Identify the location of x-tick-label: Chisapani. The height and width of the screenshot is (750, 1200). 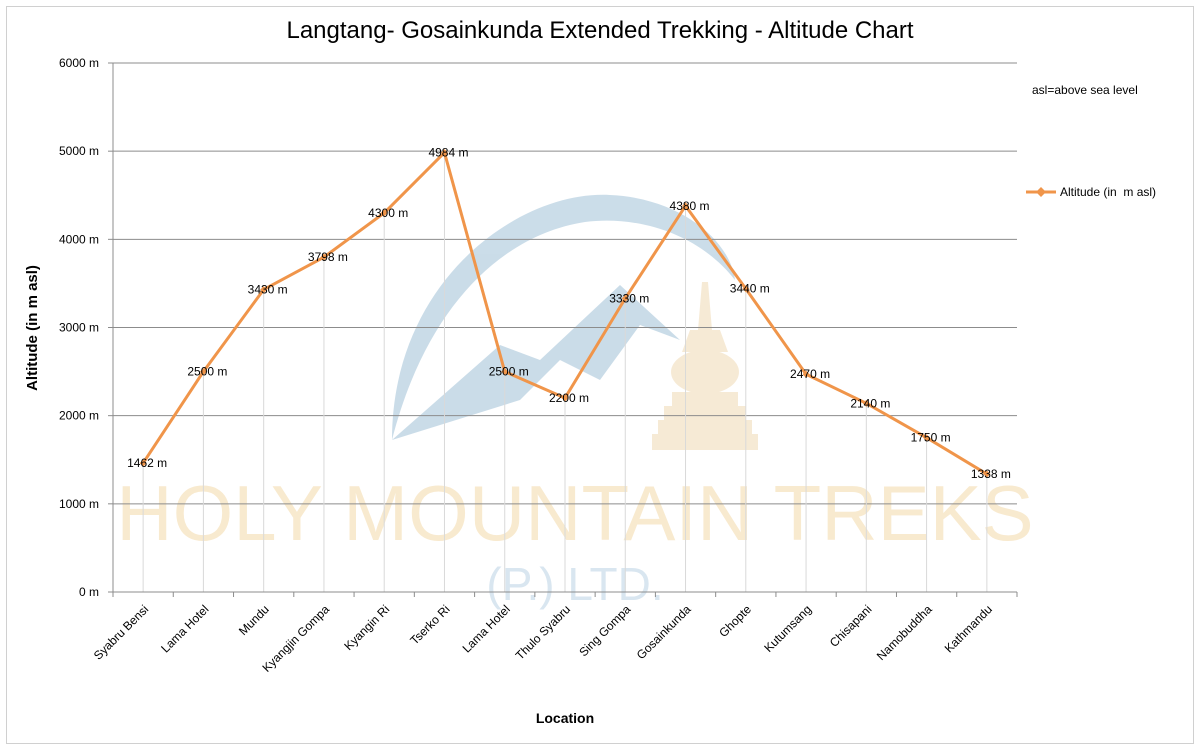
(851, 626).